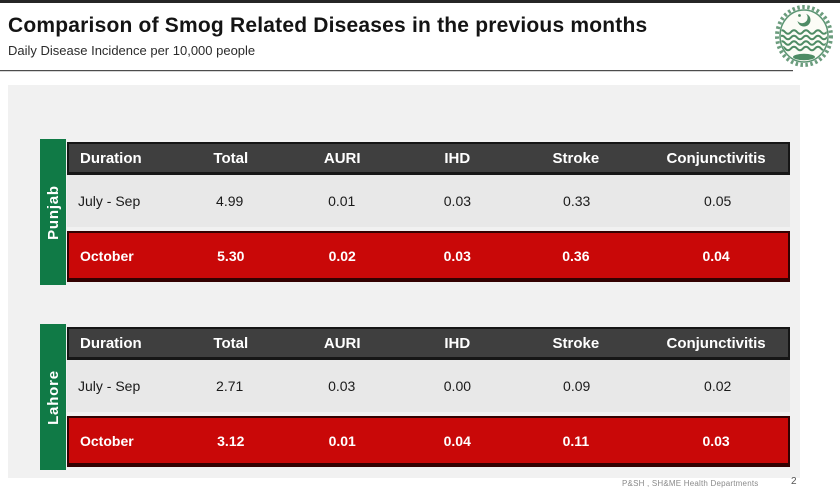 The width and height of the screenshot is (840, 500). Describe the element at coordinates (428, 201) in the screenshot. I see `table-row-july-sep: July - Sep 4.99 0.01 0.03 0.33 0.05` at that location.